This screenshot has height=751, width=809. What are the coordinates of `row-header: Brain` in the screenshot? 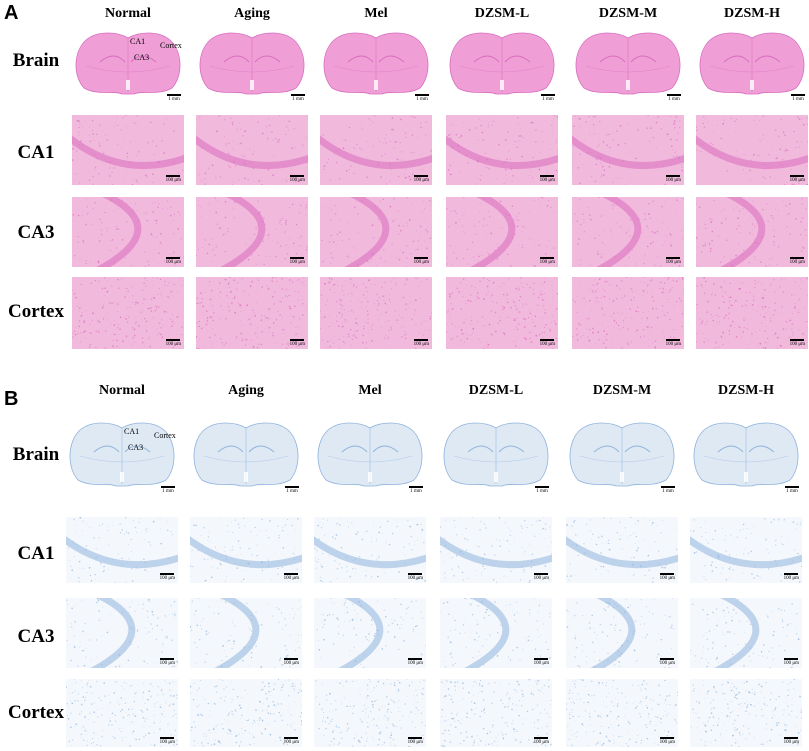 It's located at (36, 60).